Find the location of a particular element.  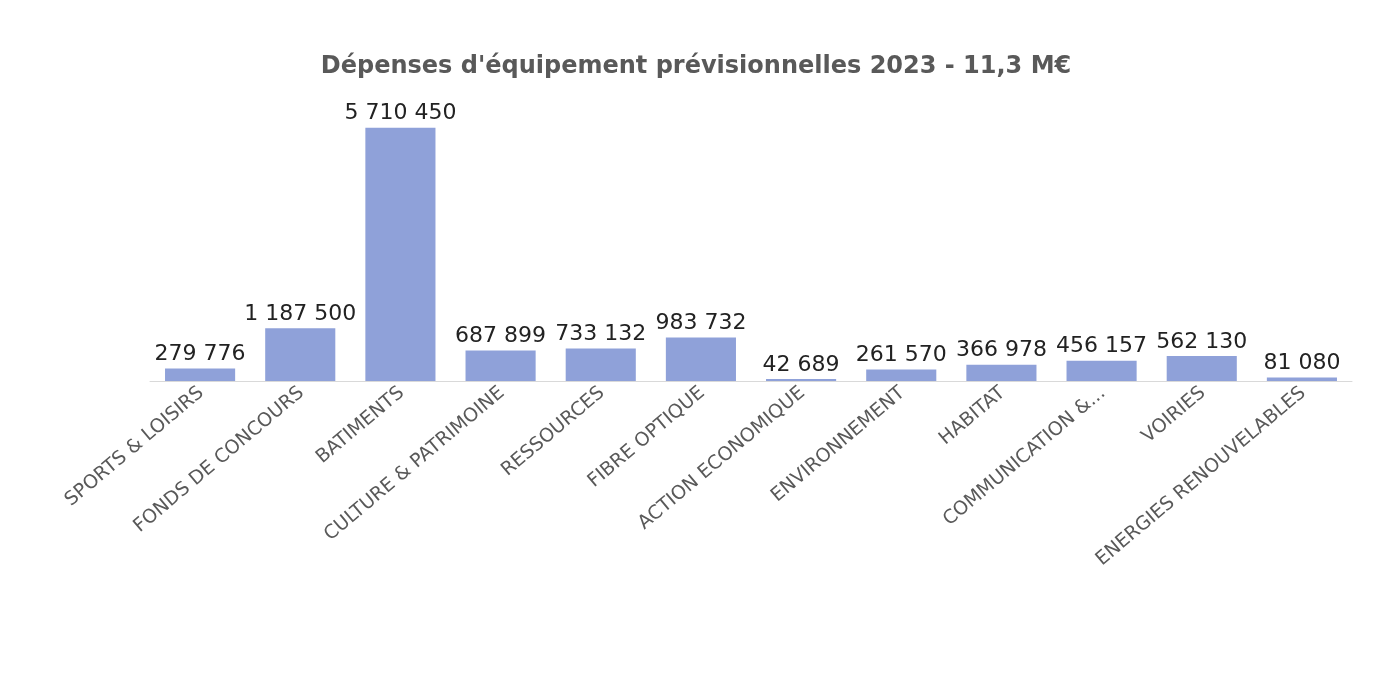

data-label: 366 978 is located at coordinates (1001, 349).